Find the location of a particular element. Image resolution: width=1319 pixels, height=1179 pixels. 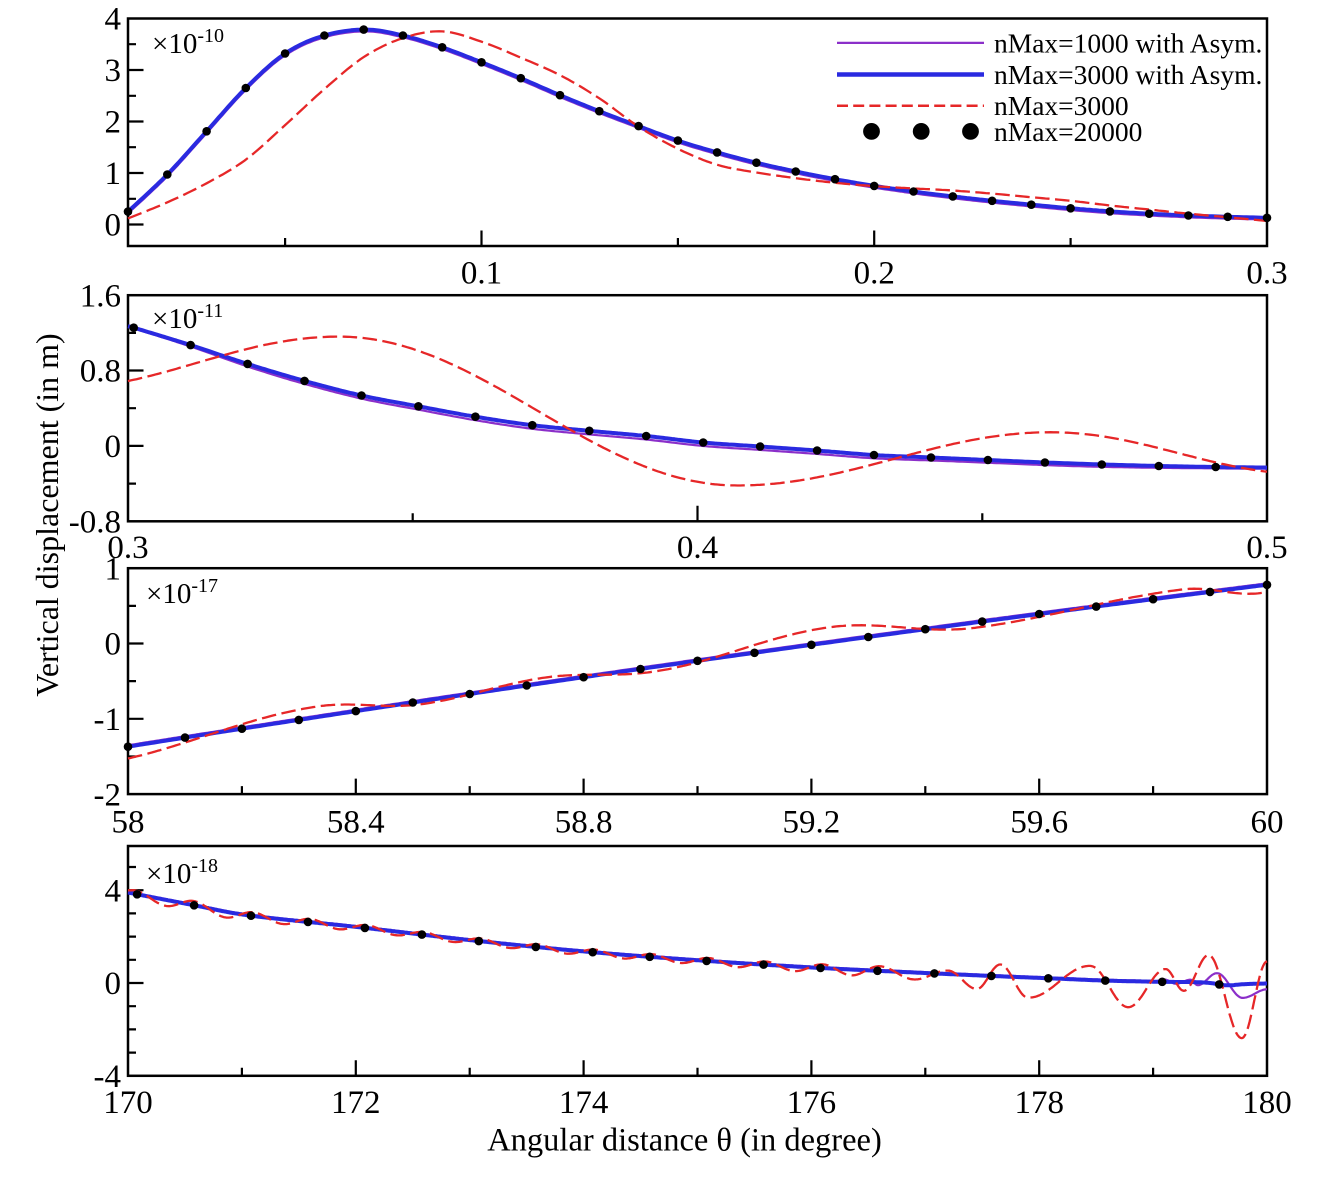

svg-text: -4 is located at coordinates (108, 1077).